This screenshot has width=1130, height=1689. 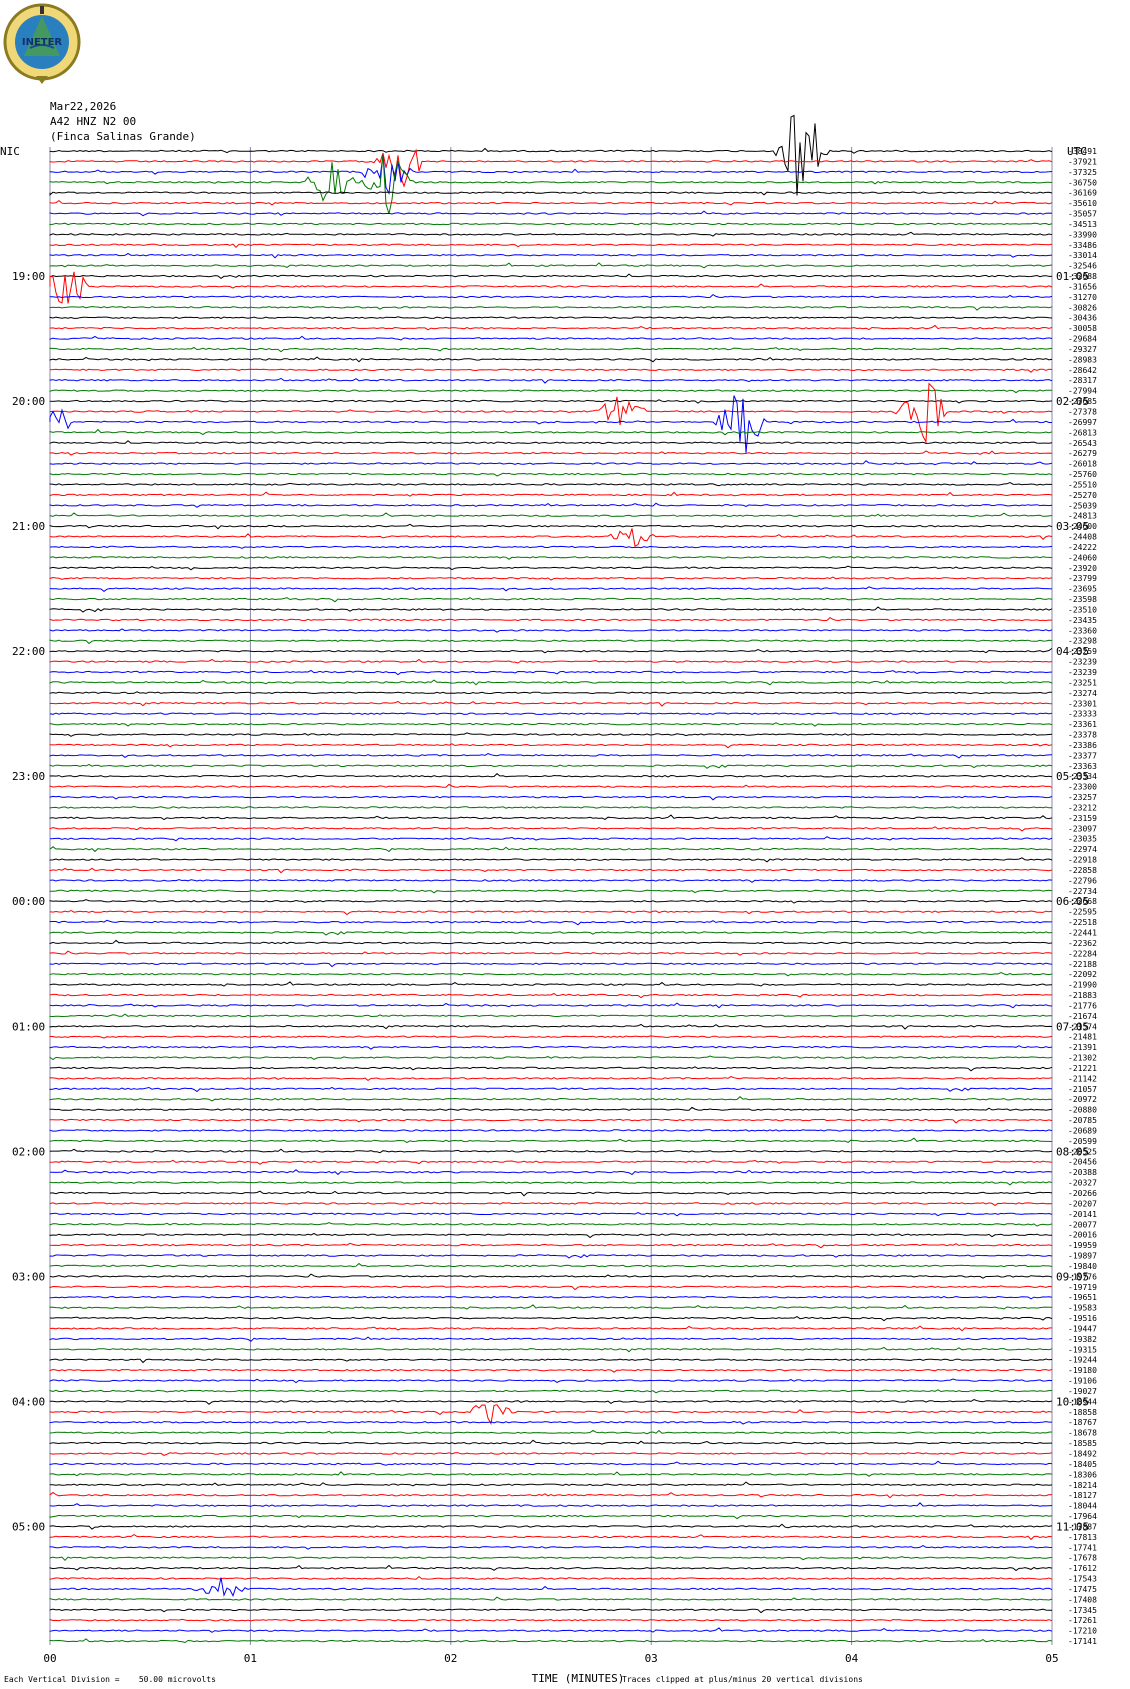 What do you see at coordinates (1082, 1224) in the screenshot?
I see `trace-offset-label: -20077` at bounding box center [1082, 1224].